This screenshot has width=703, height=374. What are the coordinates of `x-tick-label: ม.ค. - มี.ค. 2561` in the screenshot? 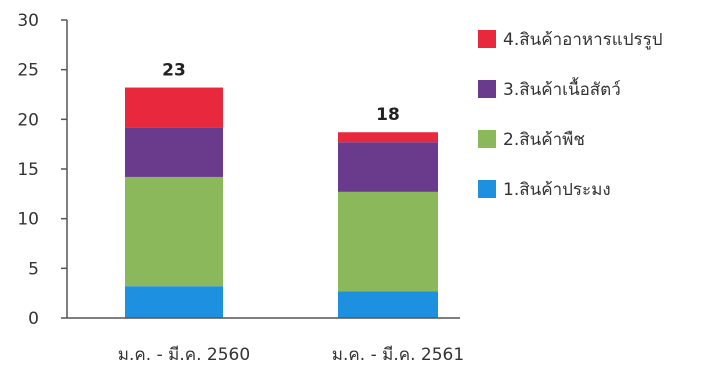 It's located at (398, 355).